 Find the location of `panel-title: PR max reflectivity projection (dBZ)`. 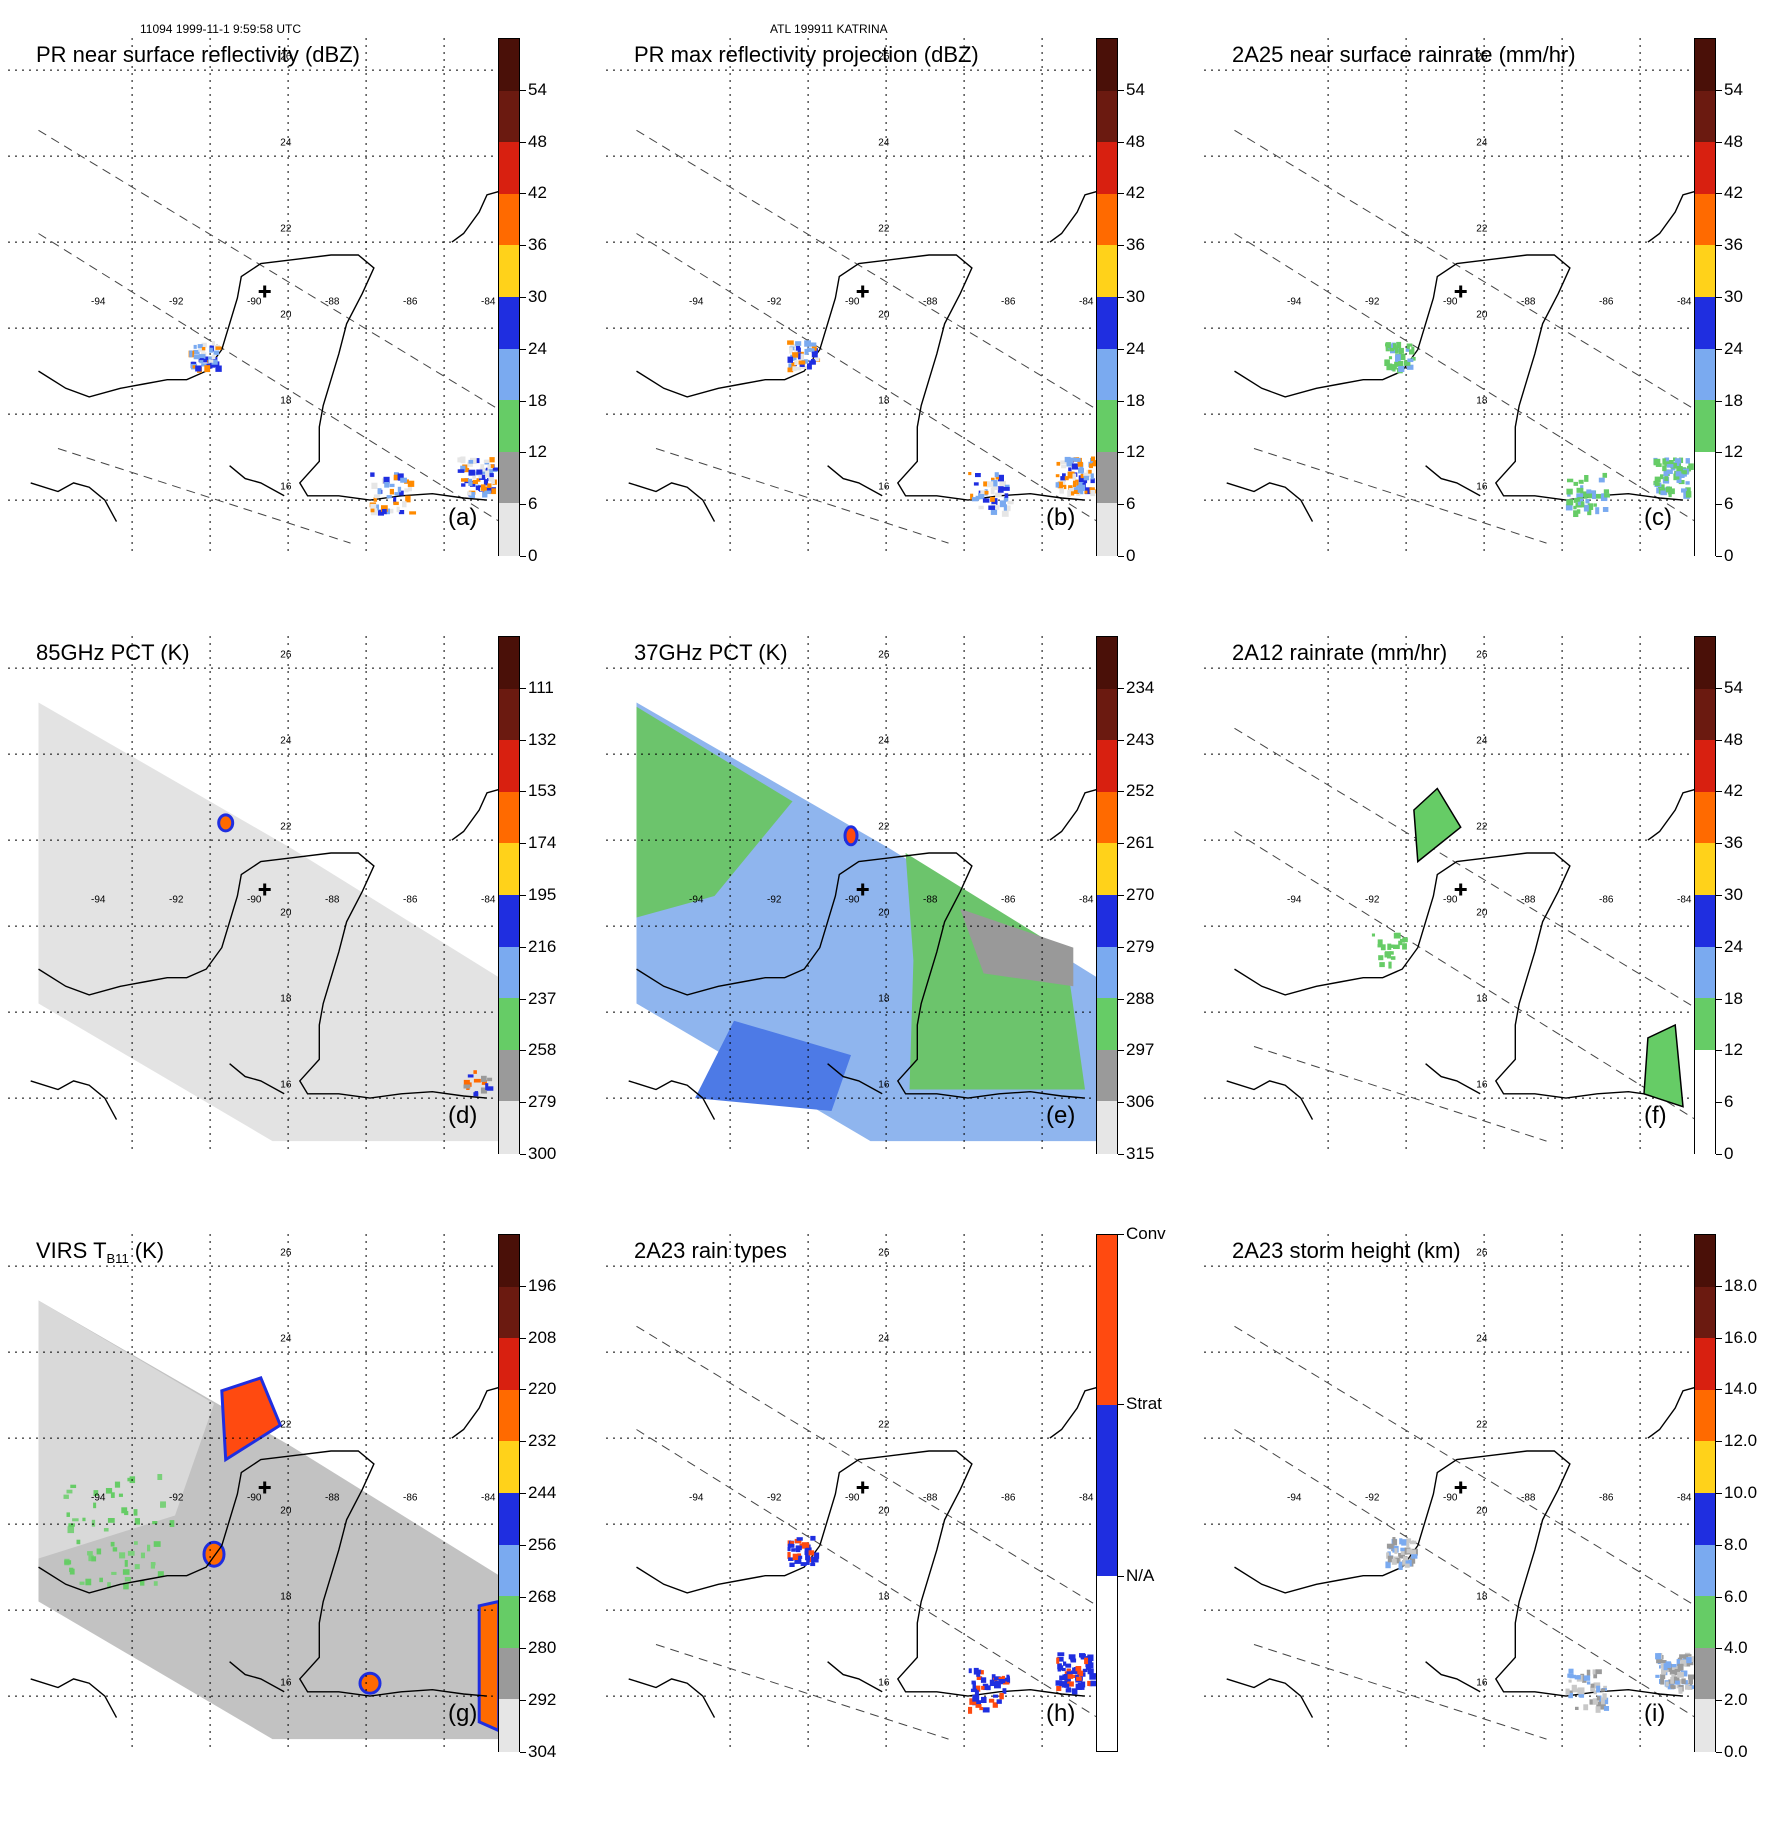

panel-title: PR max reflectivity projection (dBZ) is located at coordinates (806, 54).